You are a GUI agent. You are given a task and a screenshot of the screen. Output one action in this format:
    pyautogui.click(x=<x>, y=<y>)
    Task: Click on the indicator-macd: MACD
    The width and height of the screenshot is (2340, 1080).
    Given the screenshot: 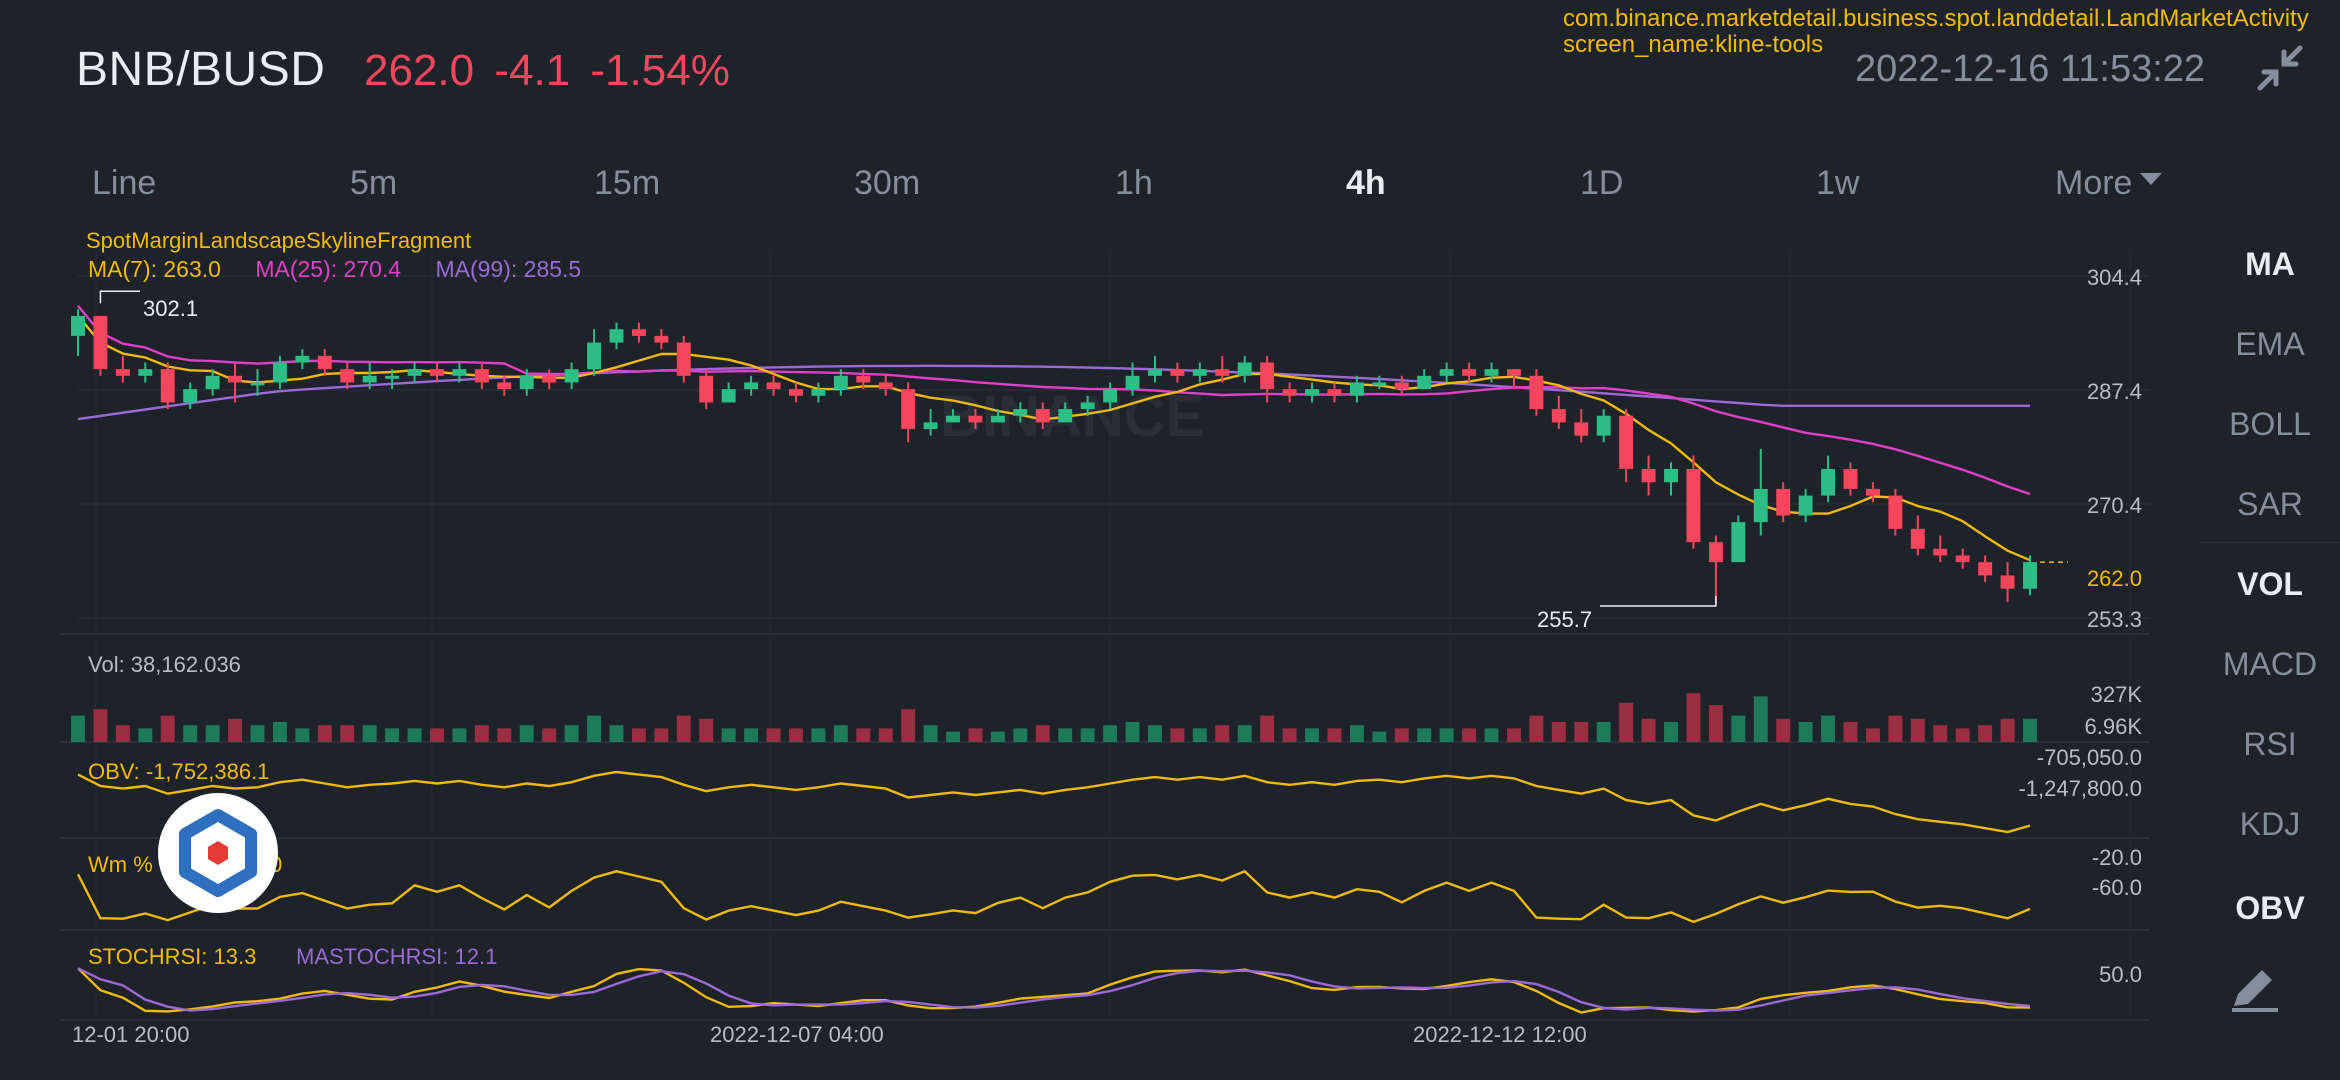 What is the action you would take?
    pyautogui.click(x=2270, y=664)
    